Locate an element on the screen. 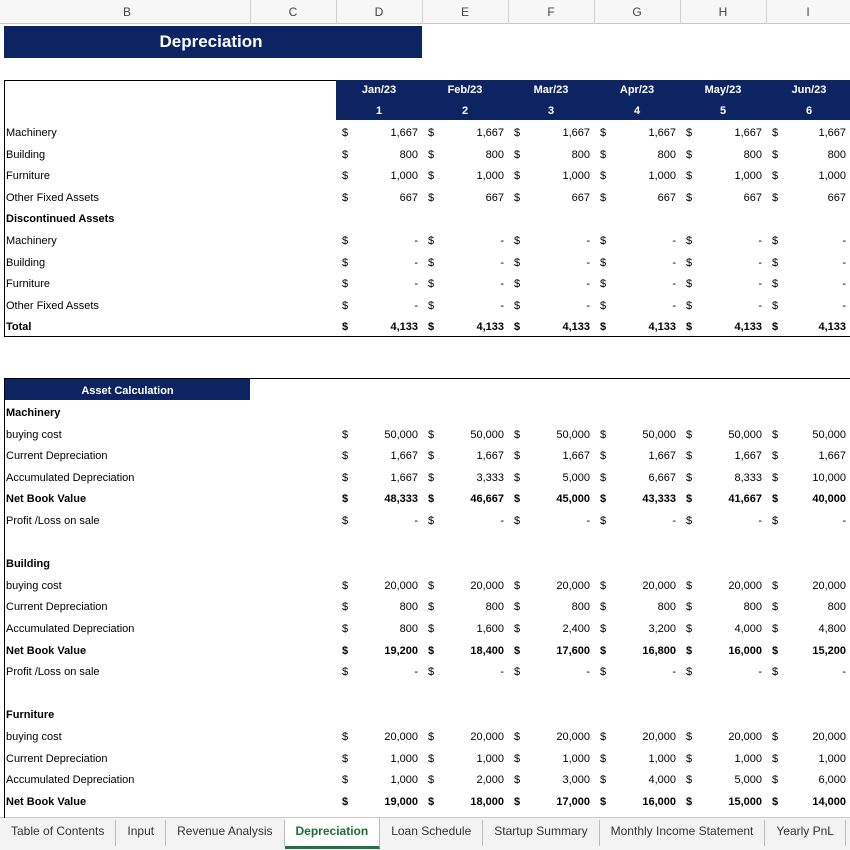  cell-value: 800 is located at coordinates (408, 607).